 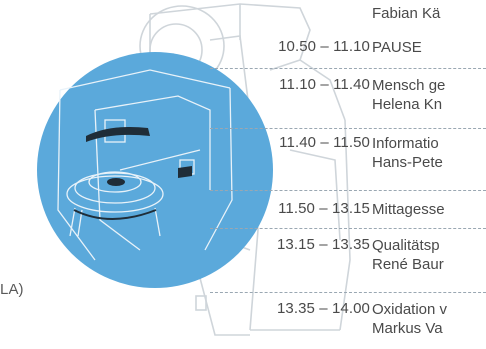 I want to click on session-text: Mittagesse, so click(x=408, y=209).